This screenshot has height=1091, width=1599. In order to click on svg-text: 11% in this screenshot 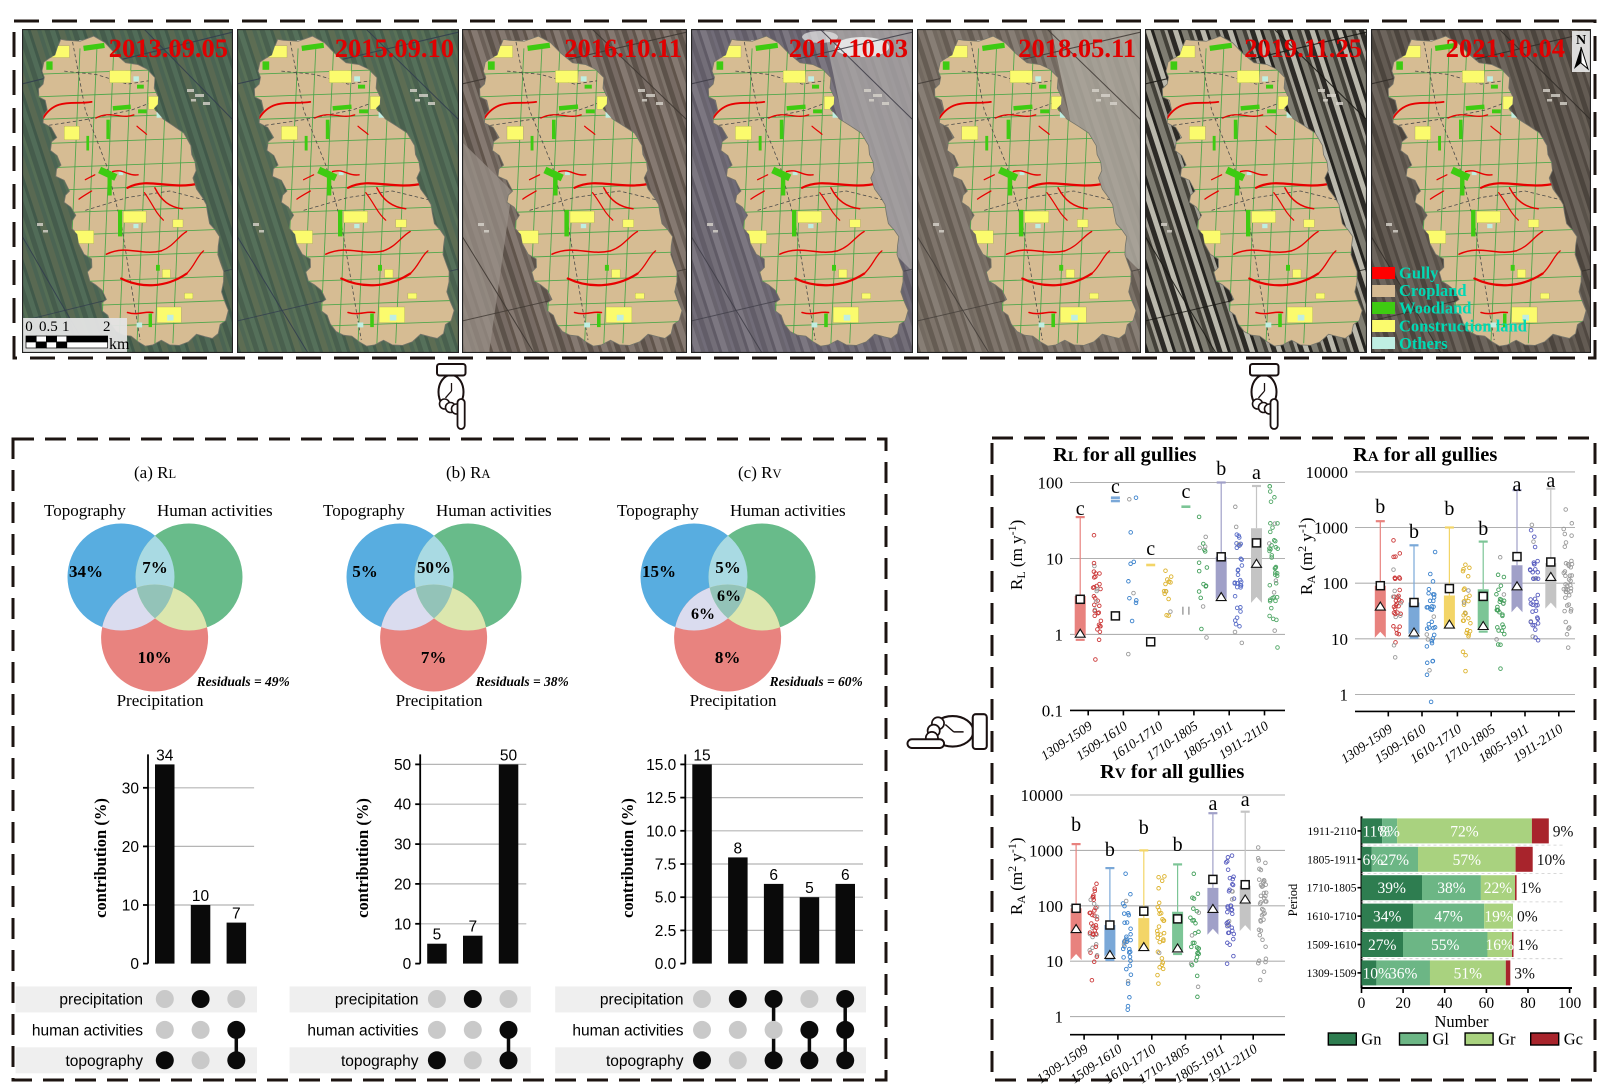, I will do `click(1377, 831)`.